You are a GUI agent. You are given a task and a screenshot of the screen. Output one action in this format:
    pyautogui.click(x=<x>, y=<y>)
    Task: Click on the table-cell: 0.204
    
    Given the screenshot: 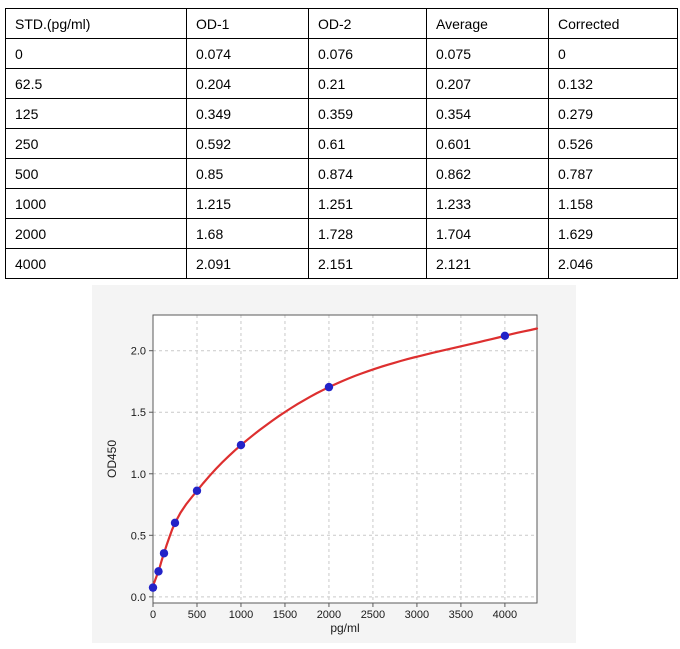 What is the action you would take?
    pyautogui.click(x=247, y=83)
    